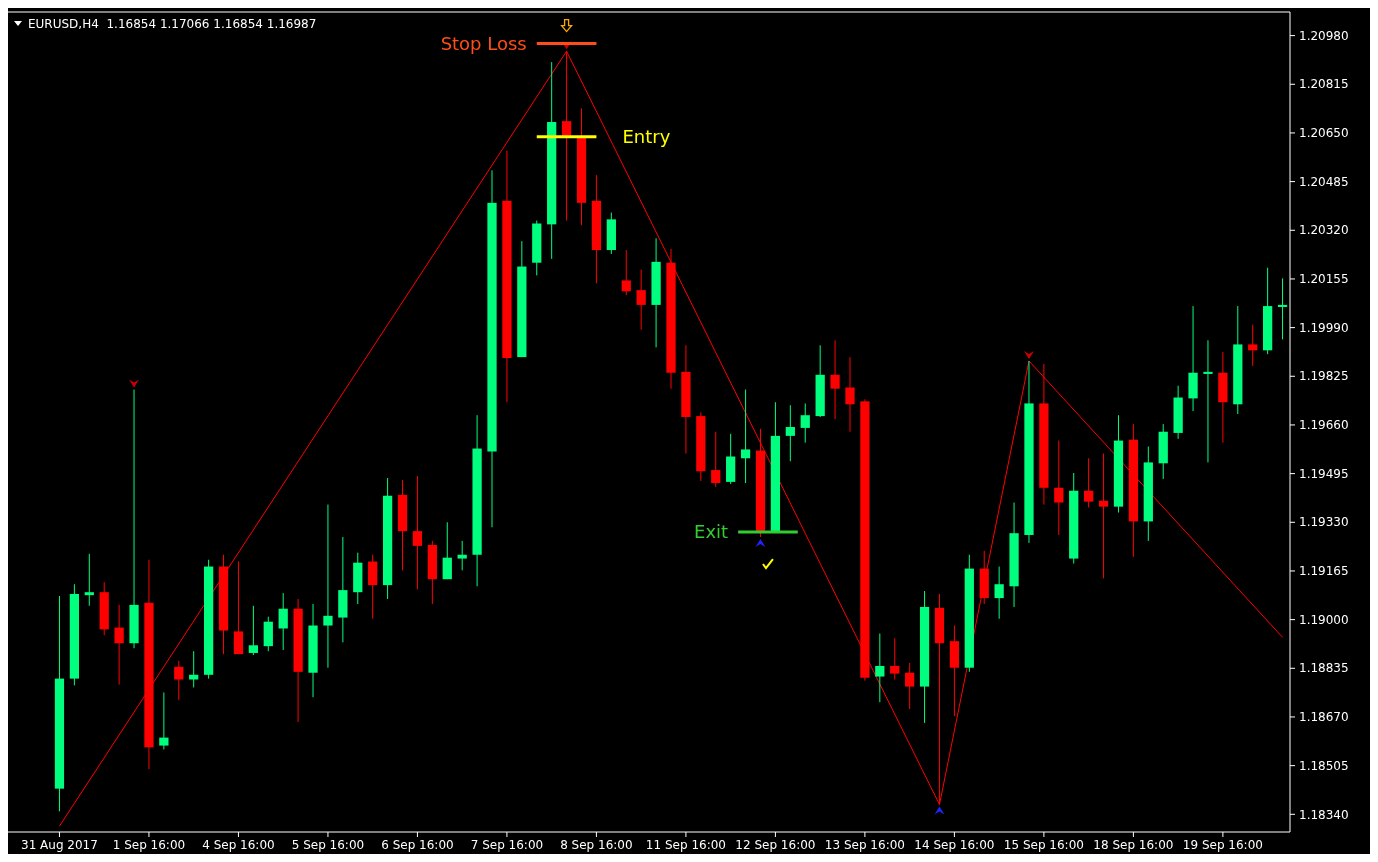 The width and height of the screenshot is (1378, 862). What do you see at coordinates (1324, 425) in the screenshot?
I see `y-tick-label: 1.19660` at bounding box center [1324, 425].